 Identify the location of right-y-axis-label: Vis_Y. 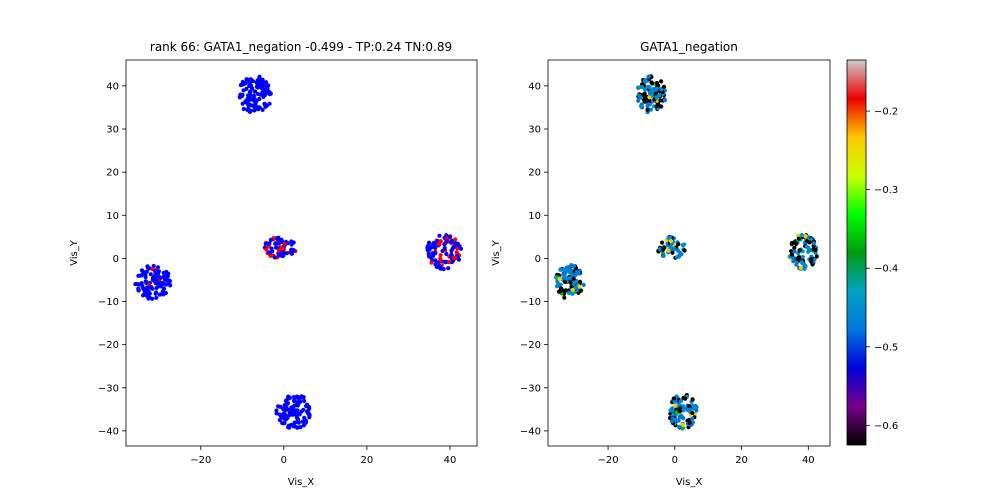
(496, 252).